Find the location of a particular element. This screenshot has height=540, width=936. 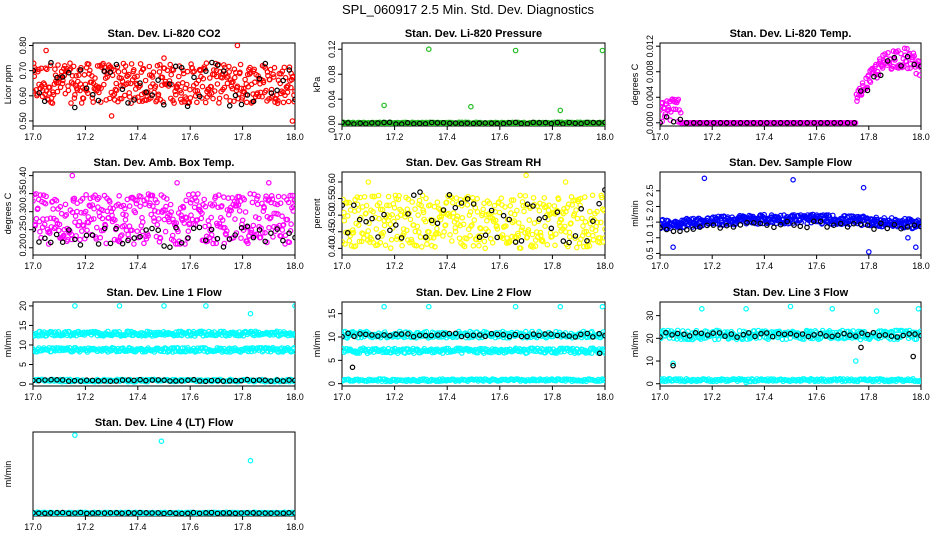

panel-title: Stan. Dev. Sample Flow is located at coordinates (790, 163).